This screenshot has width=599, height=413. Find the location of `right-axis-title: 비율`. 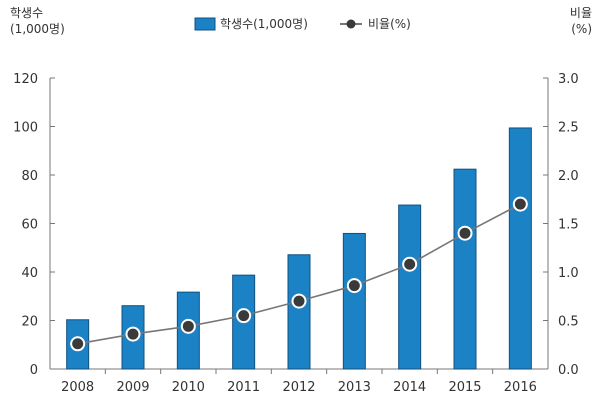

right-axis-title: 비율 is located at coordinates (581, 13).